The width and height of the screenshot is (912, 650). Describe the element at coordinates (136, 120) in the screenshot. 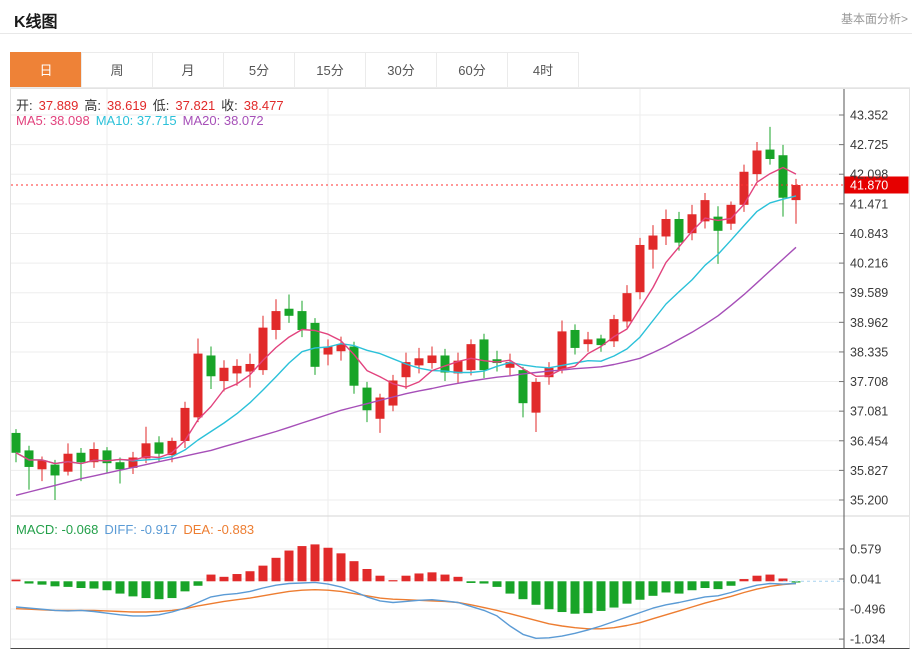

I see `ma-legend-label-1: MA10: 37.715` at that location.